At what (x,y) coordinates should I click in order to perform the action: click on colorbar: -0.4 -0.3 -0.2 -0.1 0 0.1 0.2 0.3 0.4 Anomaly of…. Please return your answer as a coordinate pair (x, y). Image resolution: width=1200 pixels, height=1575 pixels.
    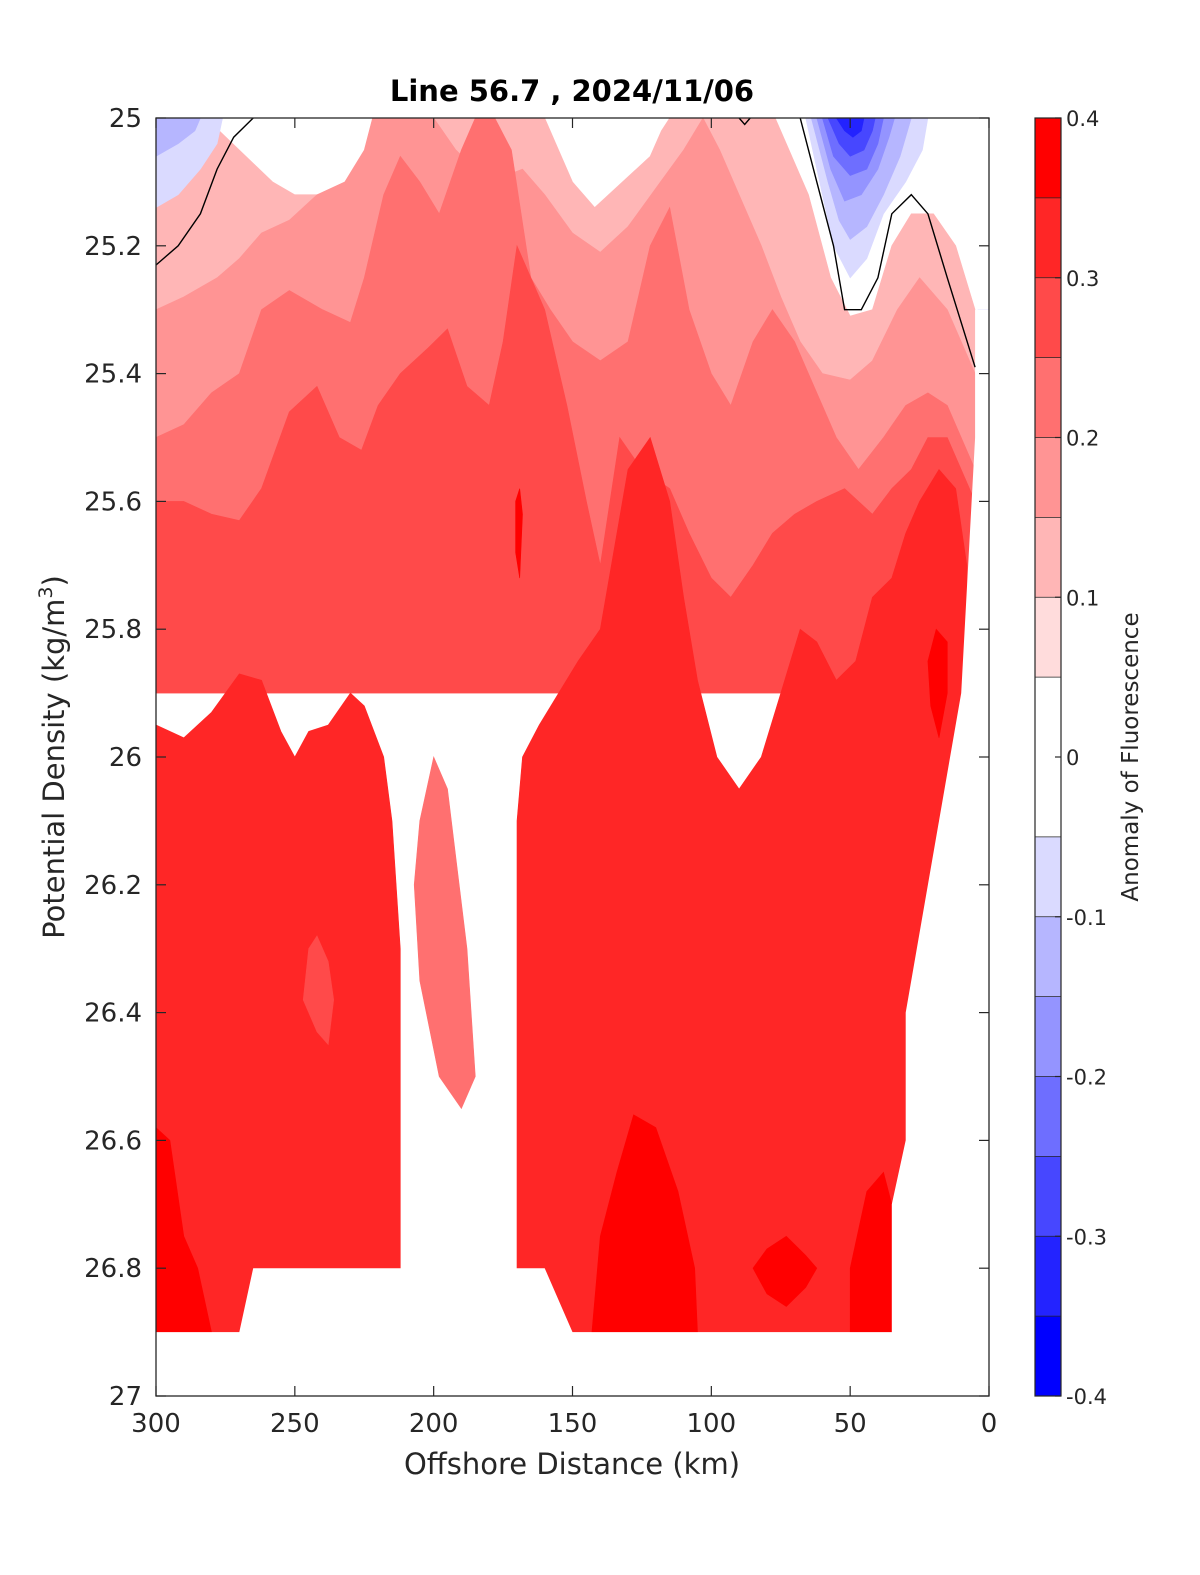
    Looking at the image, I should click on (1089, 758).